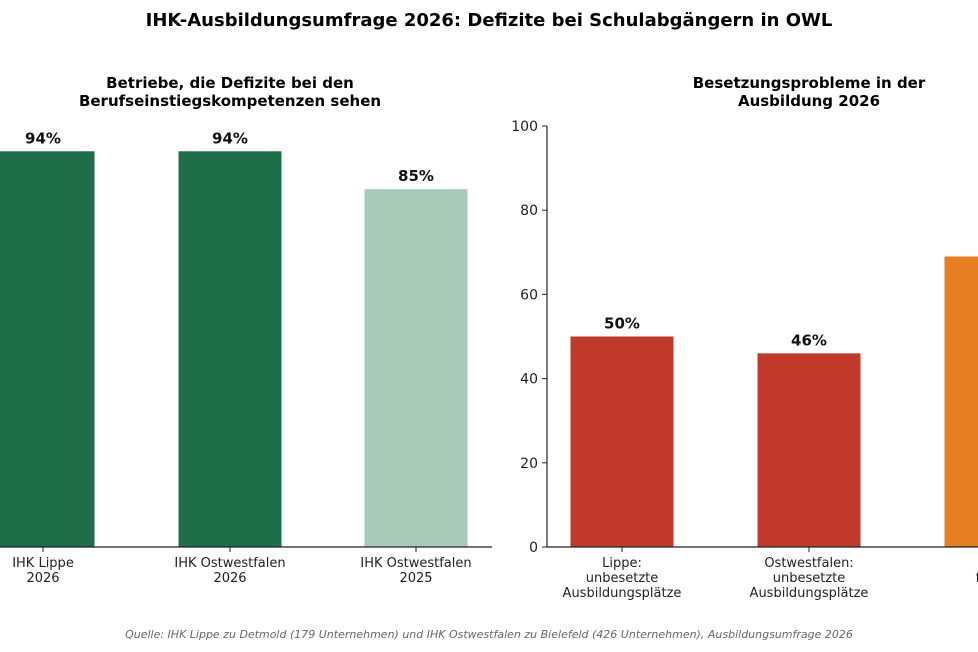  Describe the element at coordinates (809, 83) in the screenshot. I see `chart-title: Besetzungsprobleme in der` at that location.